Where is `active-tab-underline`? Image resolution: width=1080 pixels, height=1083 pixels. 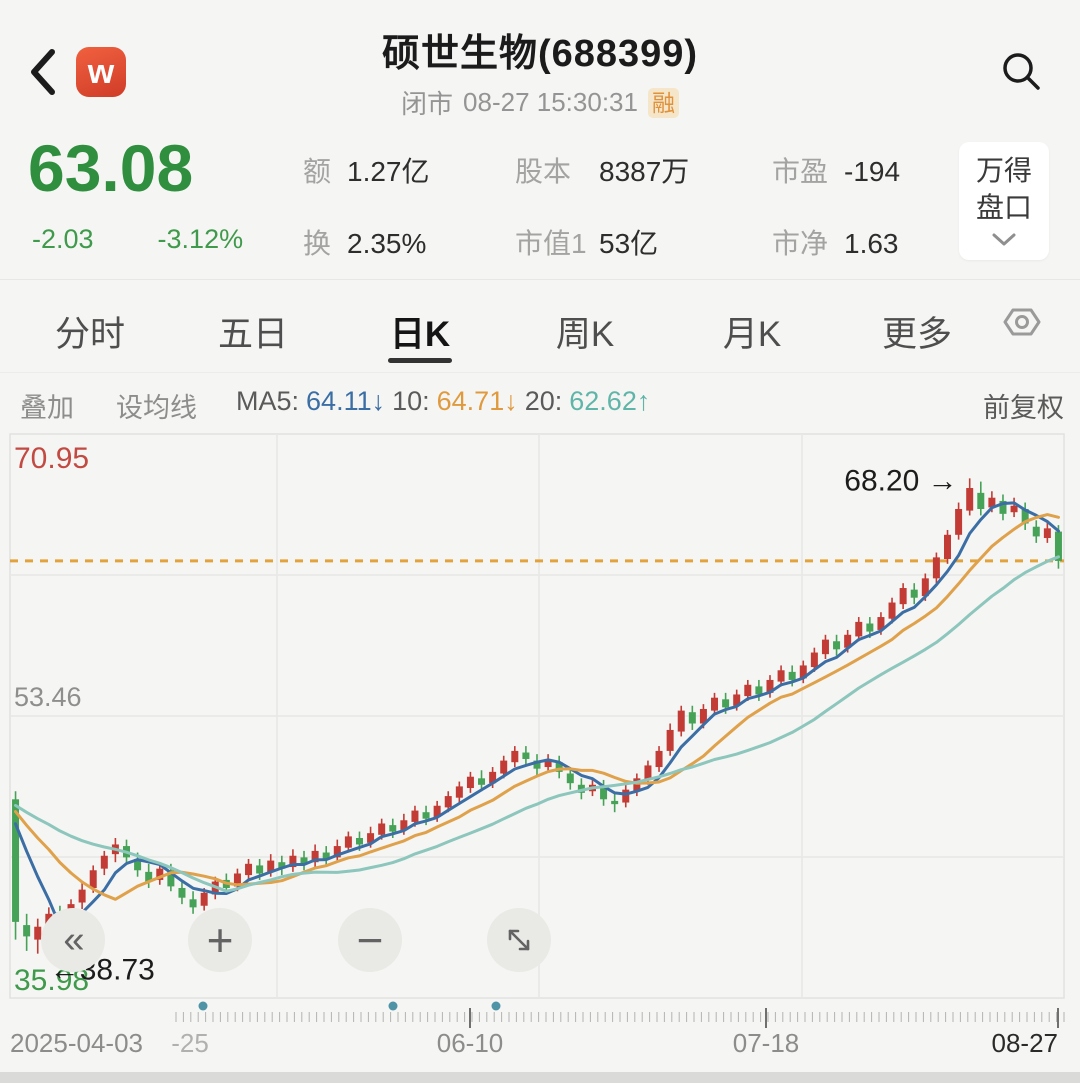
active-tab-underline is located at coordinates (420, 360).